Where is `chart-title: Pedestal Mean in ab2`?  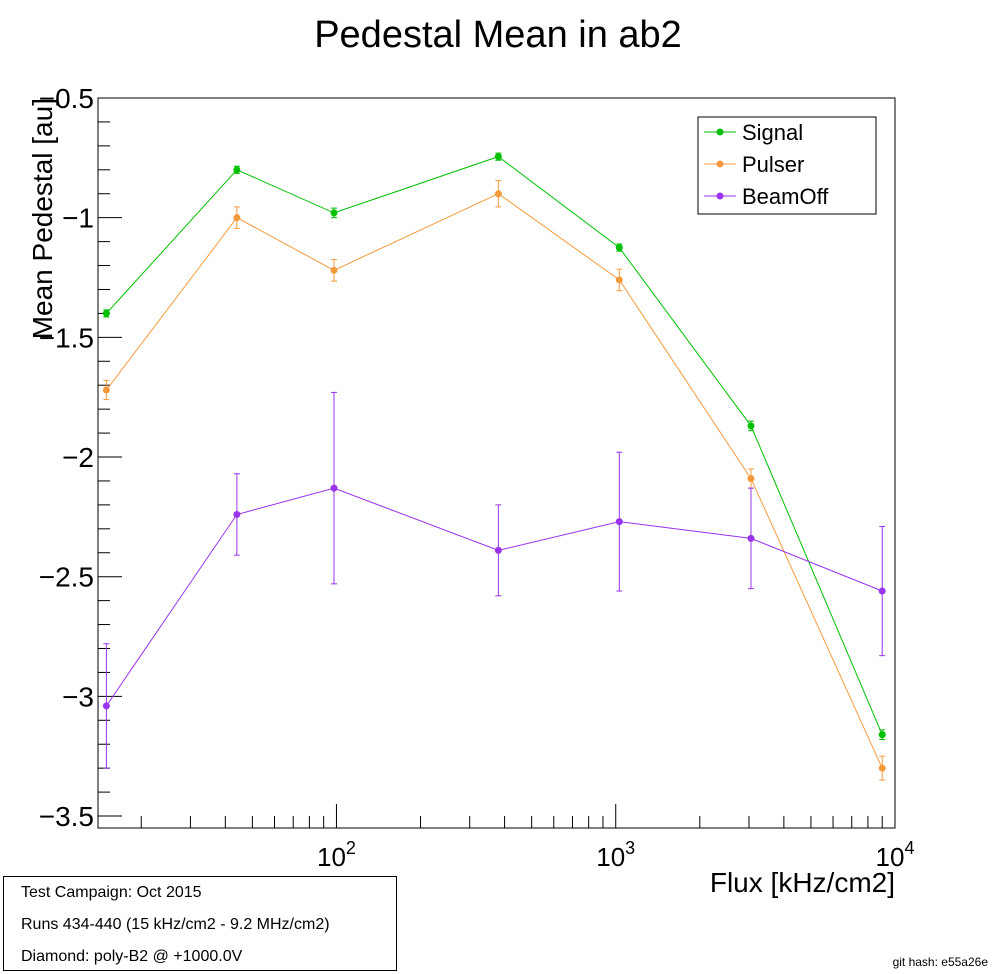
chart-title: Pedestal Mean in ab2 is located at coordinates (498, 35).